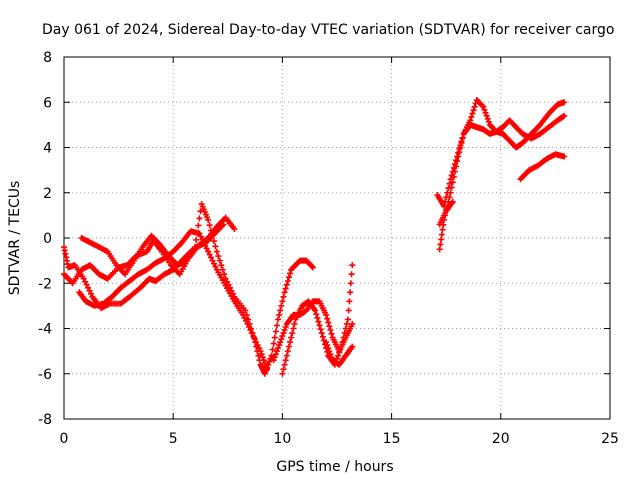  Describe the element at coordinates (47, 58) in the screenshot. I see `y-tick-label: 8` at that location.